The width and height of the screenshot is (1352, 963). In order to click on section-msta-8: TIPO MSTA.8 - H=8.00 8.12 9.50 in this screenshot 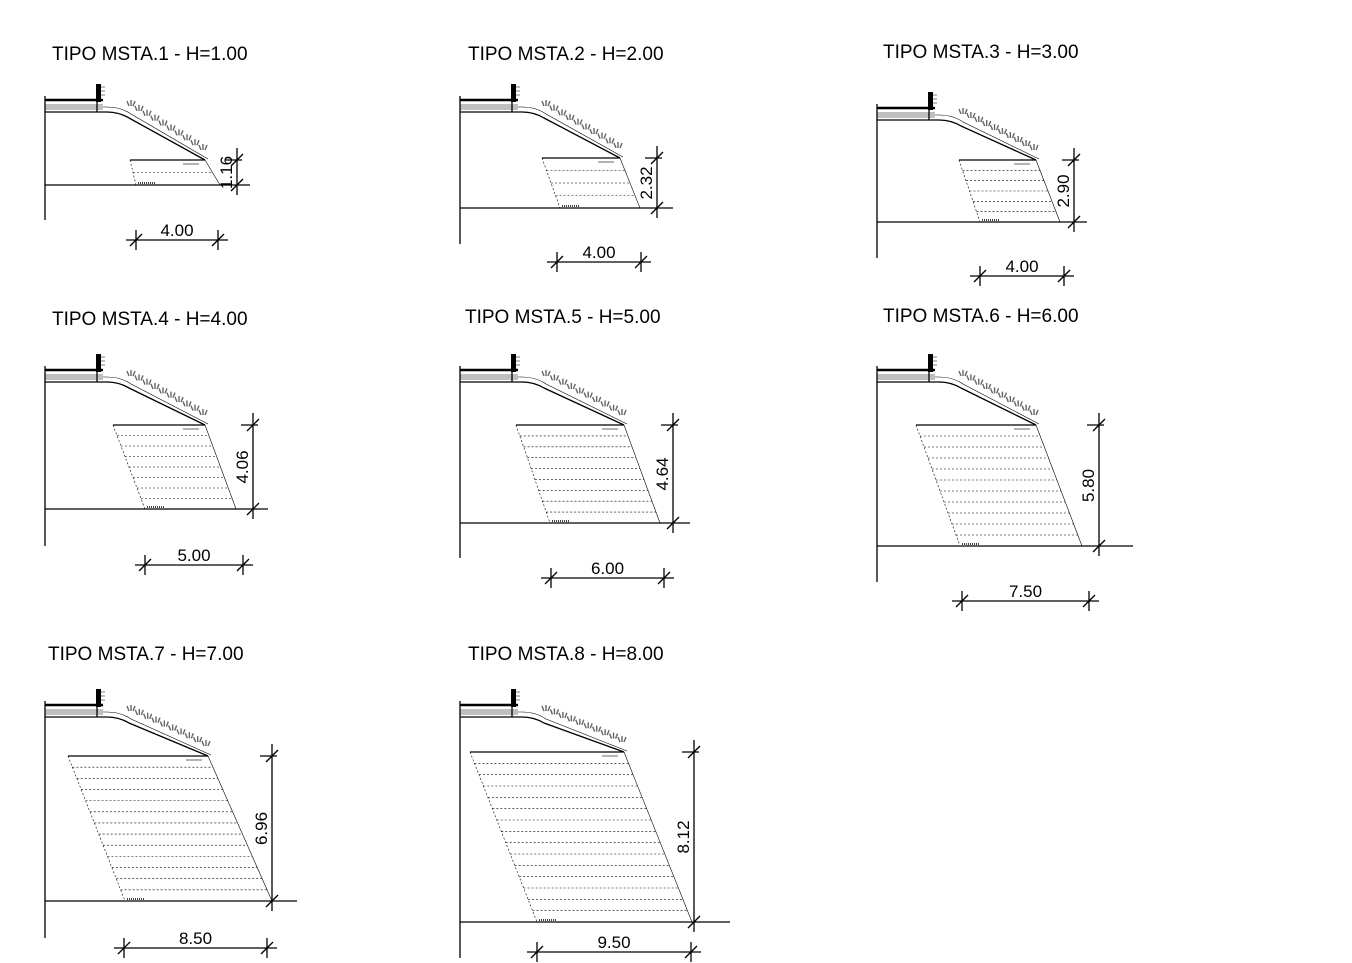, I will do `click(594, 803)`.